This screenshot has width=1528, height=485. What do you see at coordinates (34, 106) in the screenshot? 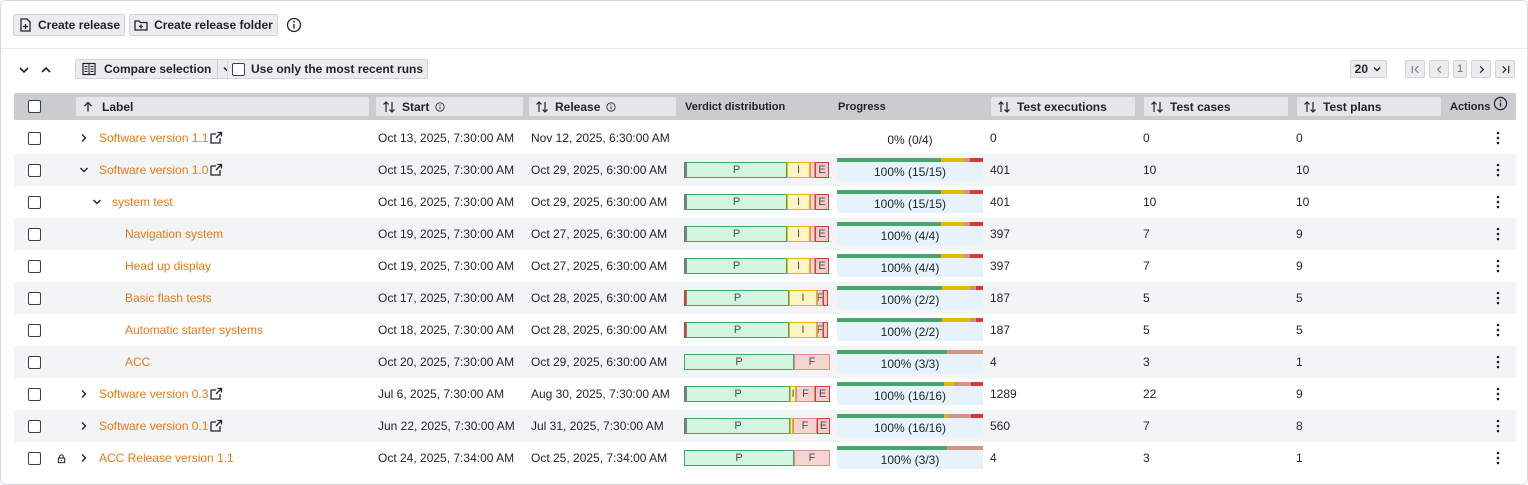
I see `select-all-checkbox` at bounding box center [34, 106].